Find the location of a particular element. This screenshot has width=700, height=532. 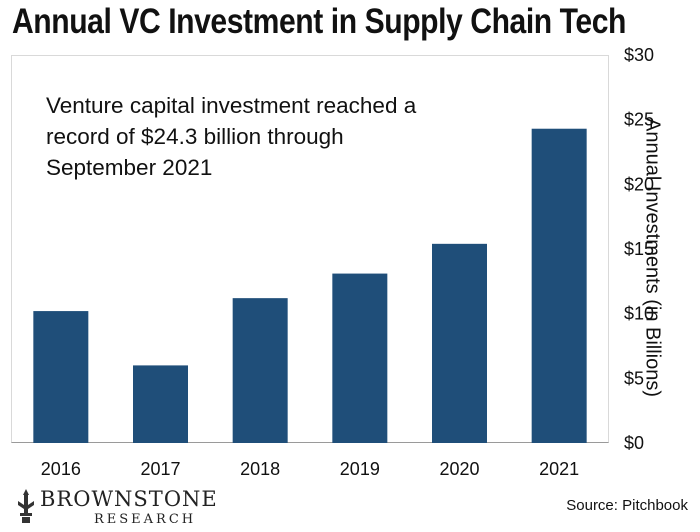

y-tick-label: $25 is located at coordinates (639, 120).